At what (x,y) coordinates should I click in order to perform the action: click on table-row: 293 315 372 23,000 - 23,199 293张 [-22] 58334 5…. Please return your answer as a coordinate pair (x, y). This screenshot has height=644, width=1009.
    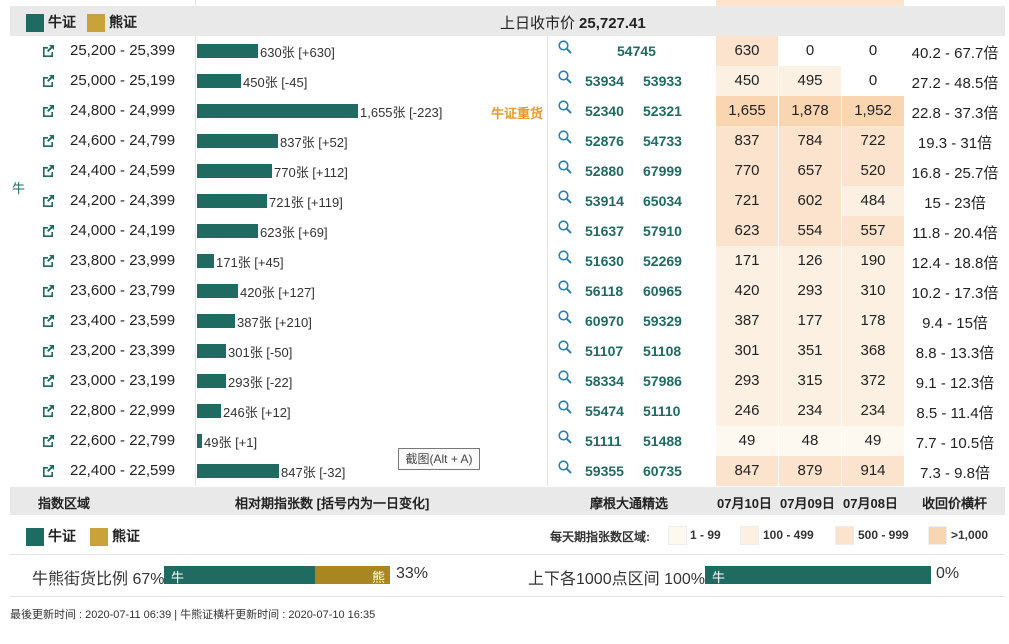
    Looking at the image, I should click on (504, 381).